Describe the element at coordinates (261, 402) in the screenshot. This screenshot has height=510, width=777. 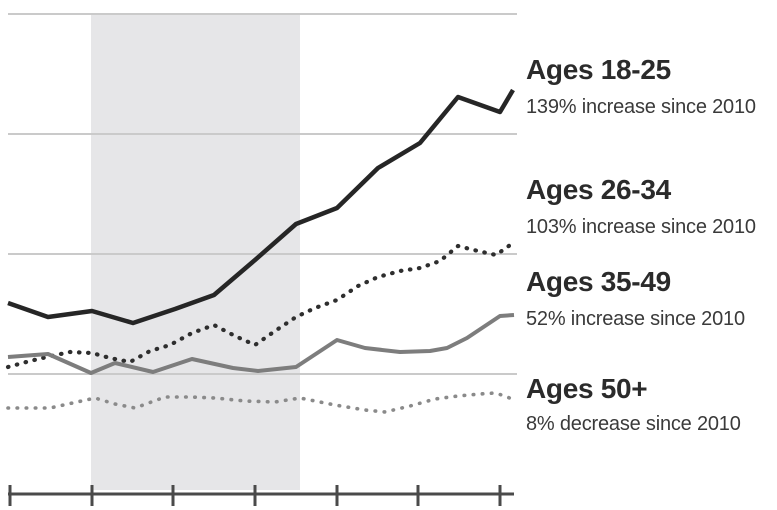
I see `series-line-ages-50-` at that location.